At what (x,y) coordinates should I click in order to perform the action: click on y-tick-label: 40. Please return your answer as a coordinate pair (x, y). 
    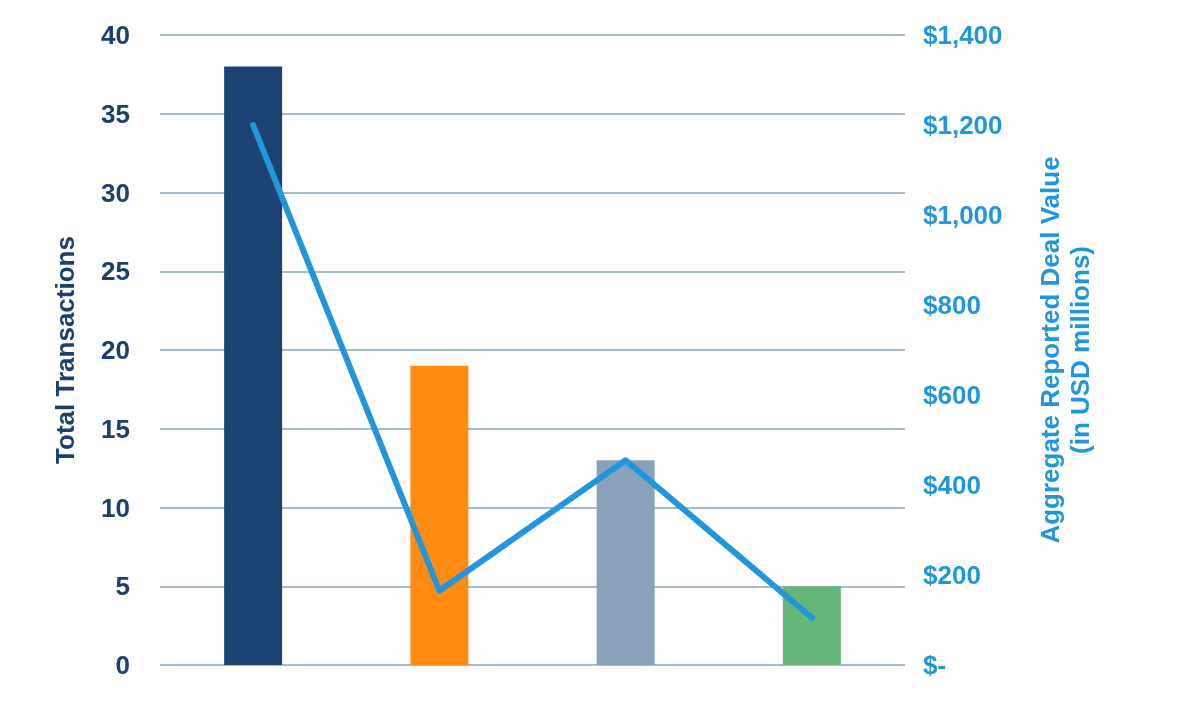
    Looking at the image, I should click on (115, 35).